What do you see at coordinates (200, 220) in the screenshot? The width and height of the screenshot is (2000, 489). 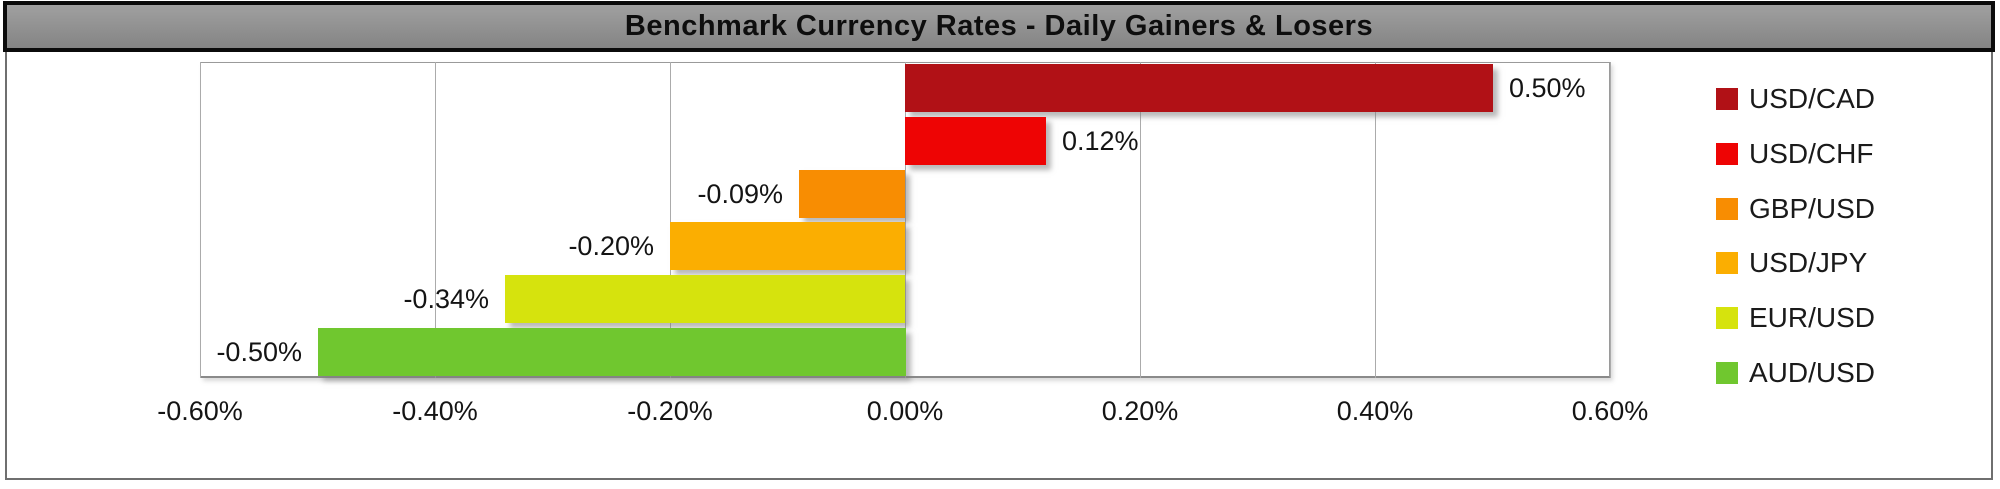 I see `gridline--0.60%` at bounding box center [200, 220].